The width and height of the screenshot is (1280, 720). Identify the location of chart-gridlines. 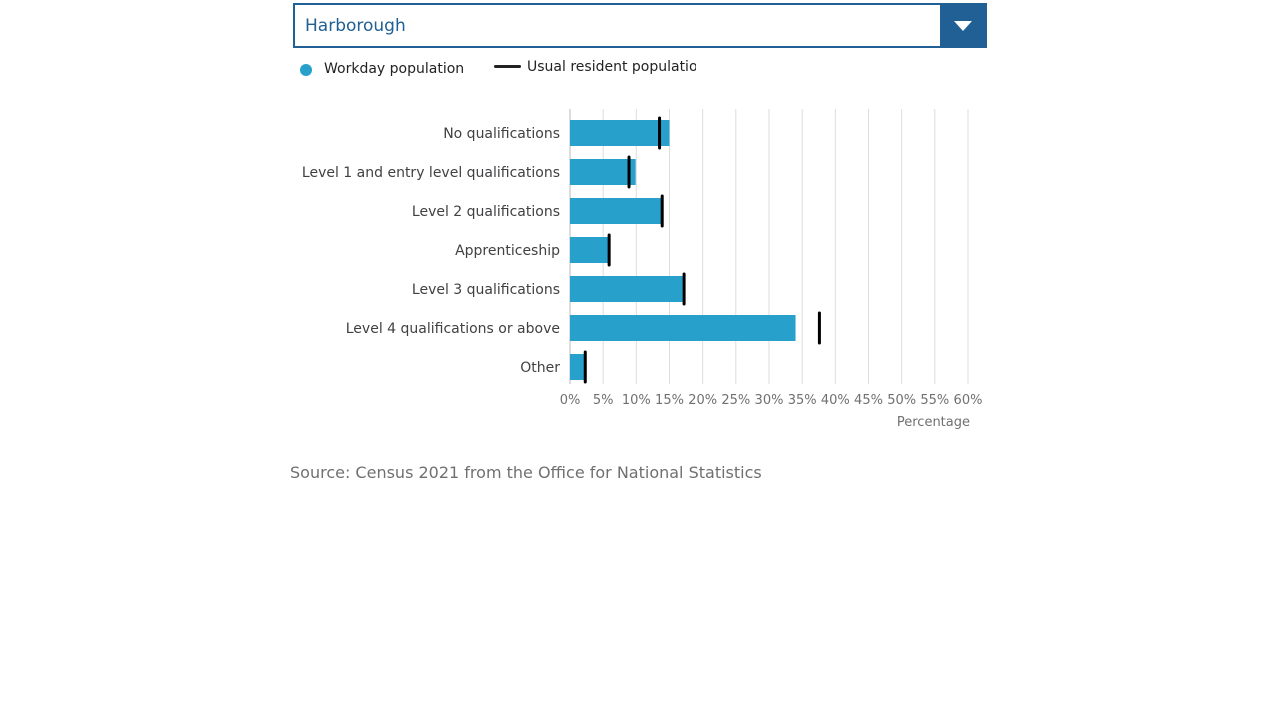
(769, 246).